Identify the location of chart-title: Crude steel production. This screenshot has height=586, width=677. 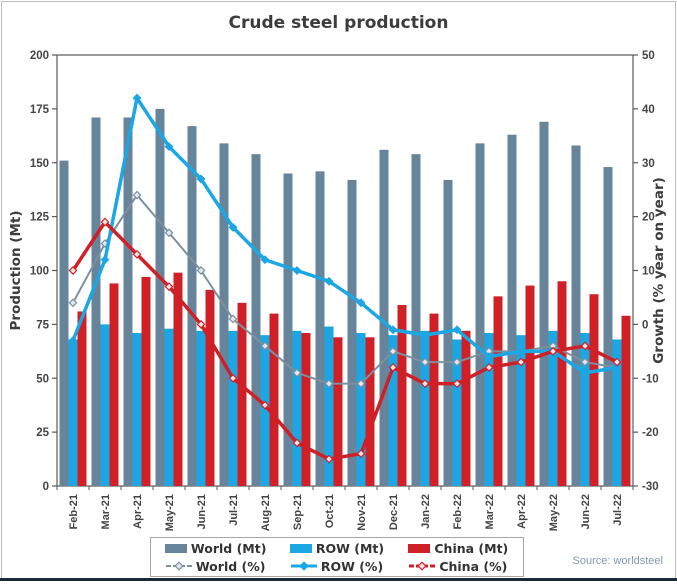
(338, 23).